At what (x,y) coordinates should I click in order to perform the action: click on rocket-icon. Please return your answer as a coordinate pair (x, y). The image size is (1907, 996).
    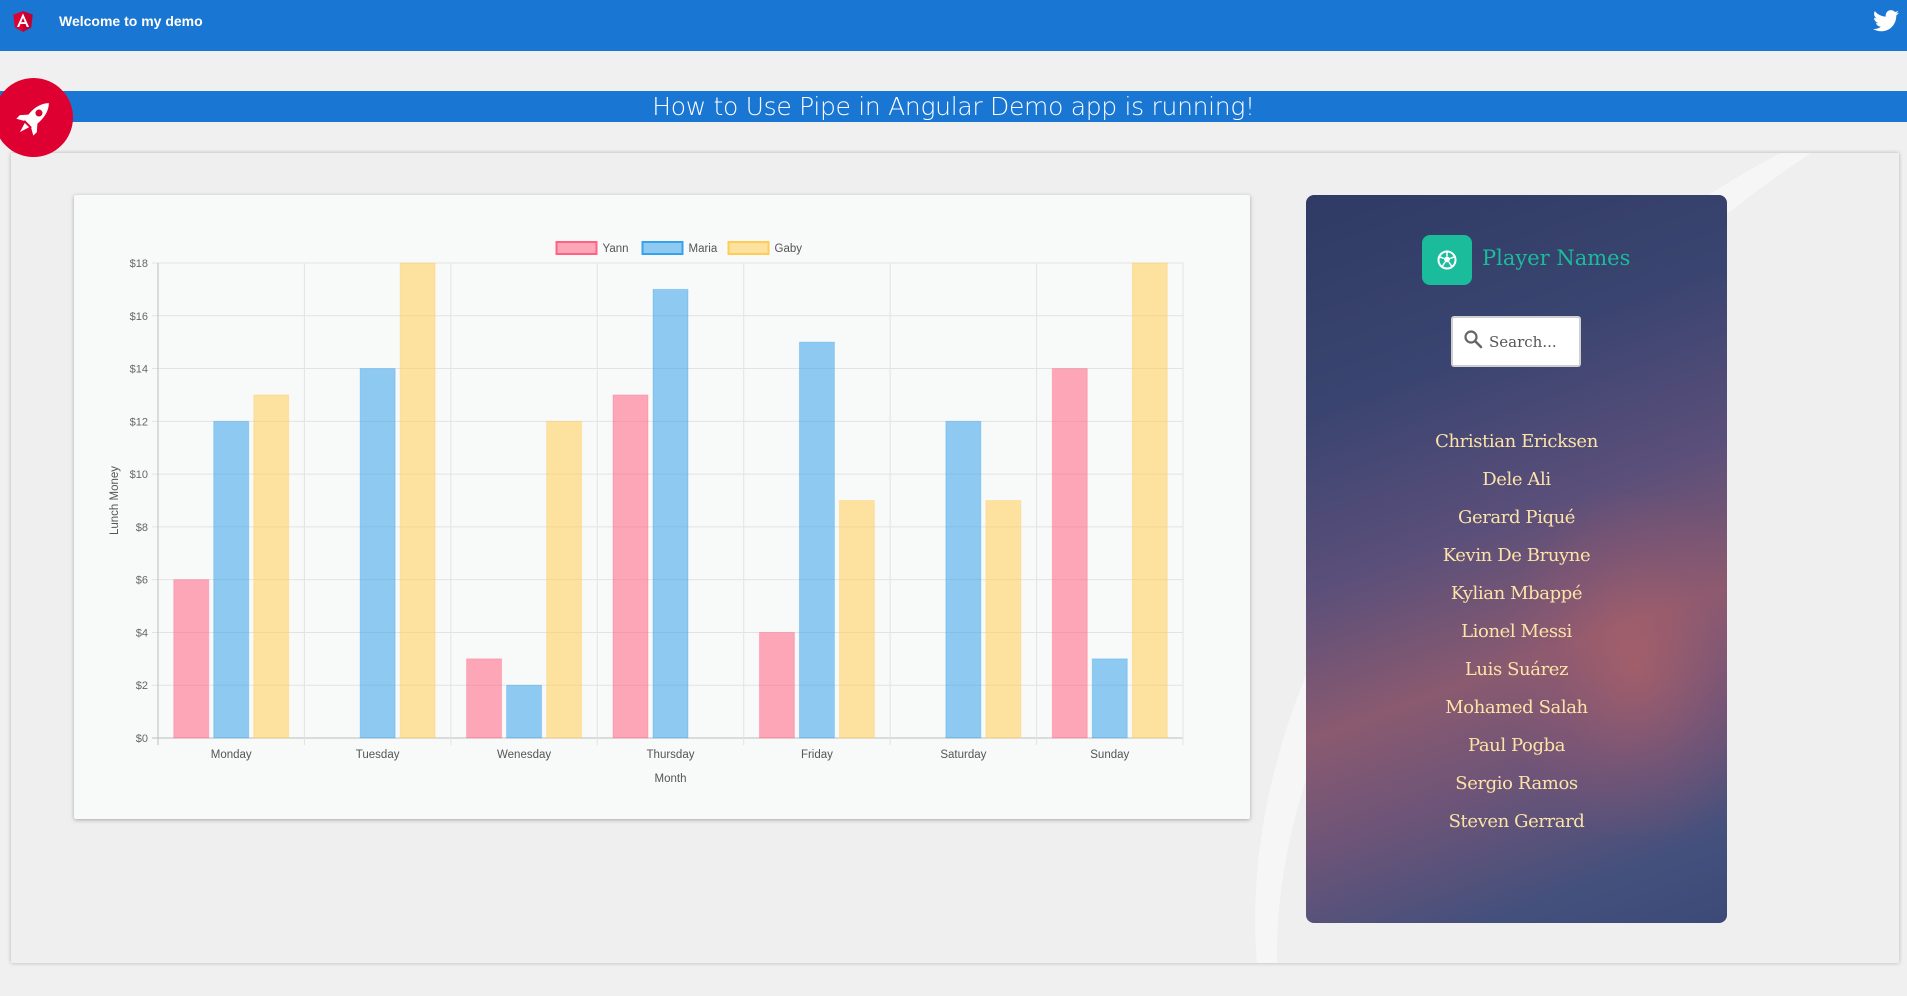
    Looking at the image, I should click on (32, 119).